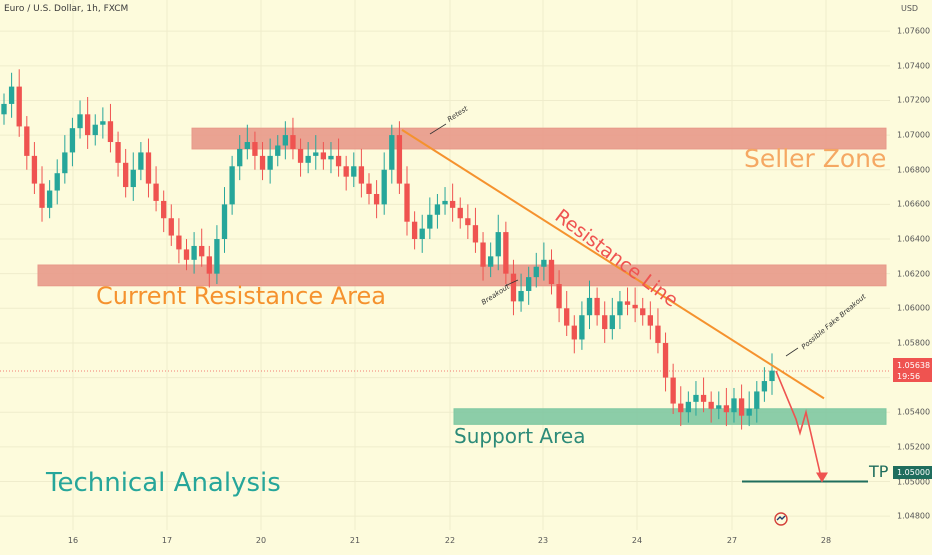  I want to click on y-tick-label: 1.05200, so click(914, 447).